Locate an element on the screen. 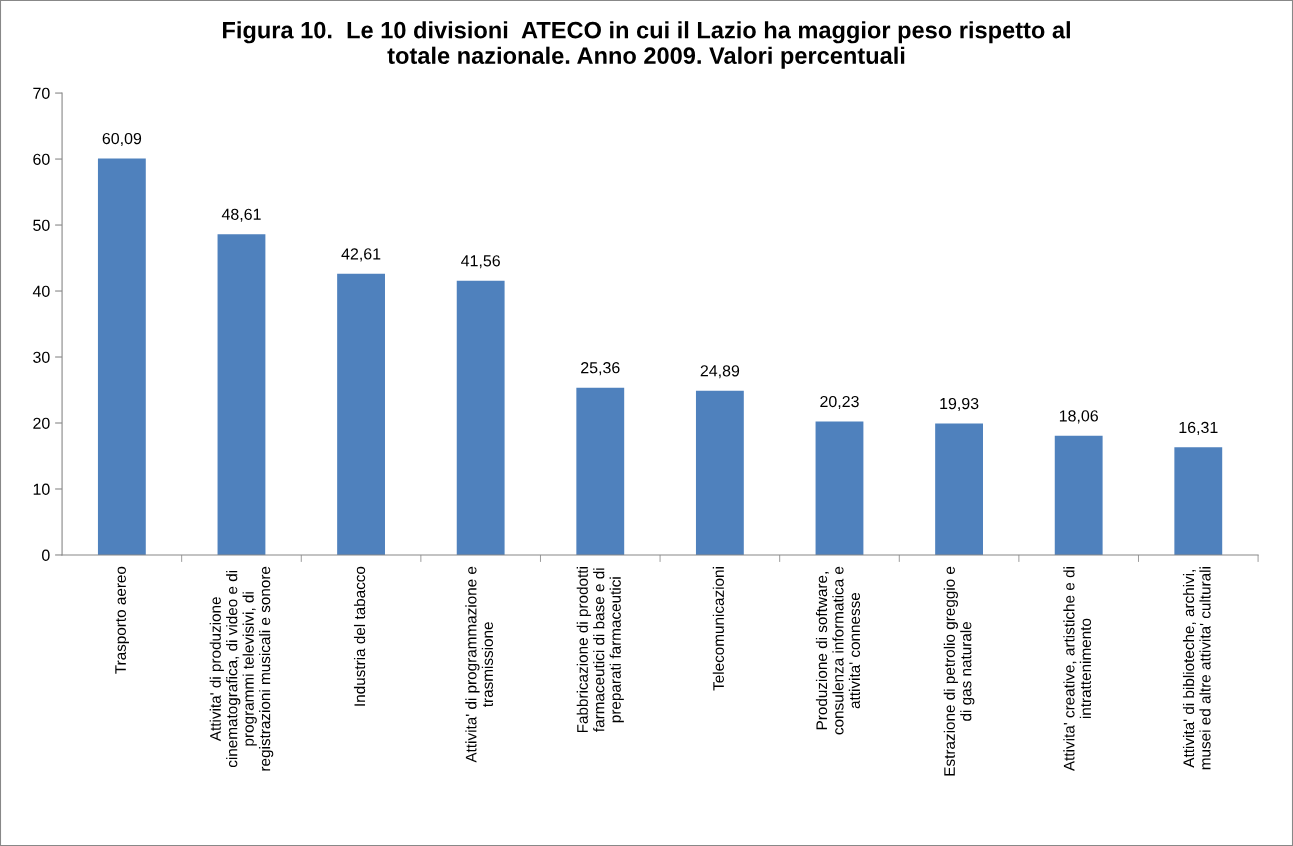 This screenshot has height=846, width=1293. x-tick-label: Attivita' di produzione cinematografica, di video e di programmi televisivi, di registrazioni musicali e sonore is located at coordinates (241, 668).